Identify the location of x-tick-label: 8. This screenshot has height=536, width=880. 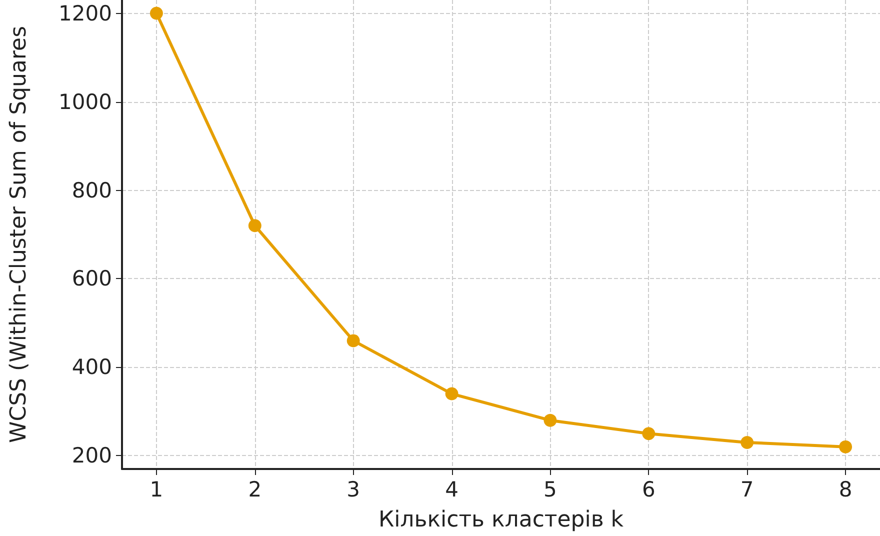
(845, 490).